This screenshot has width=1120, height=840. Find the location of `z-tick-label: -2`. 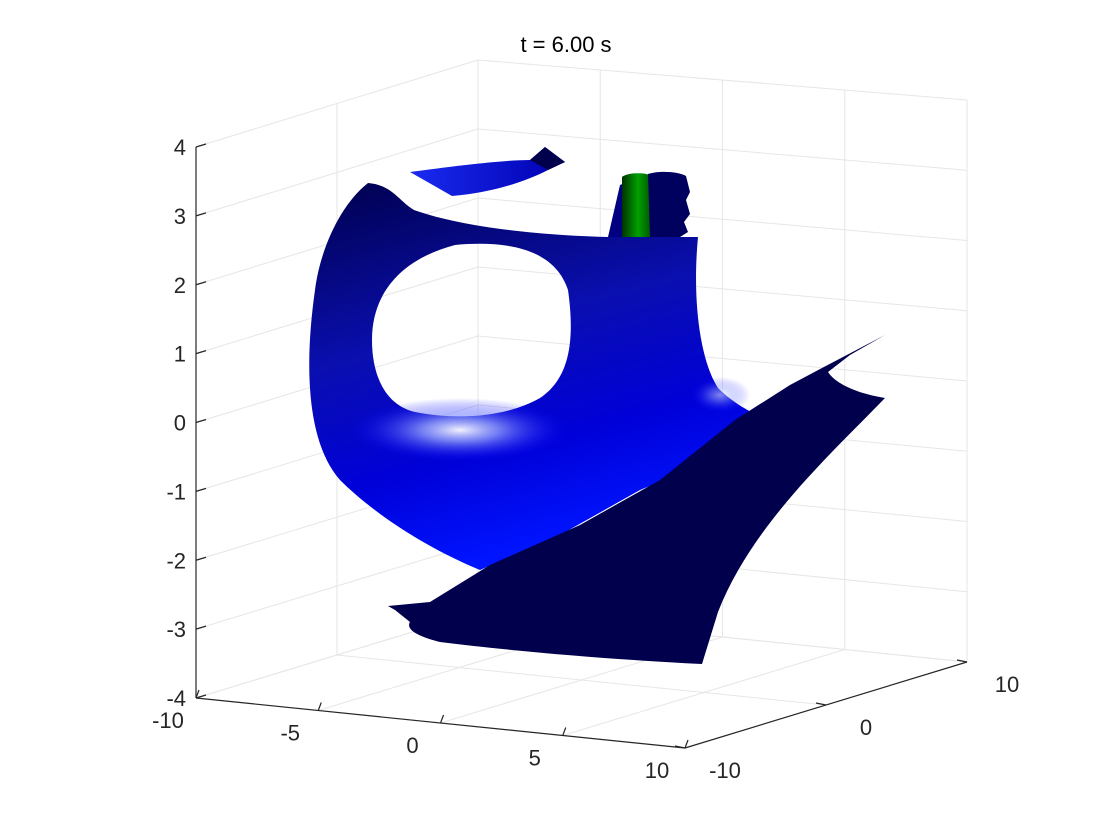

z-tick-label: -2 is located at coordinates (176, 560).